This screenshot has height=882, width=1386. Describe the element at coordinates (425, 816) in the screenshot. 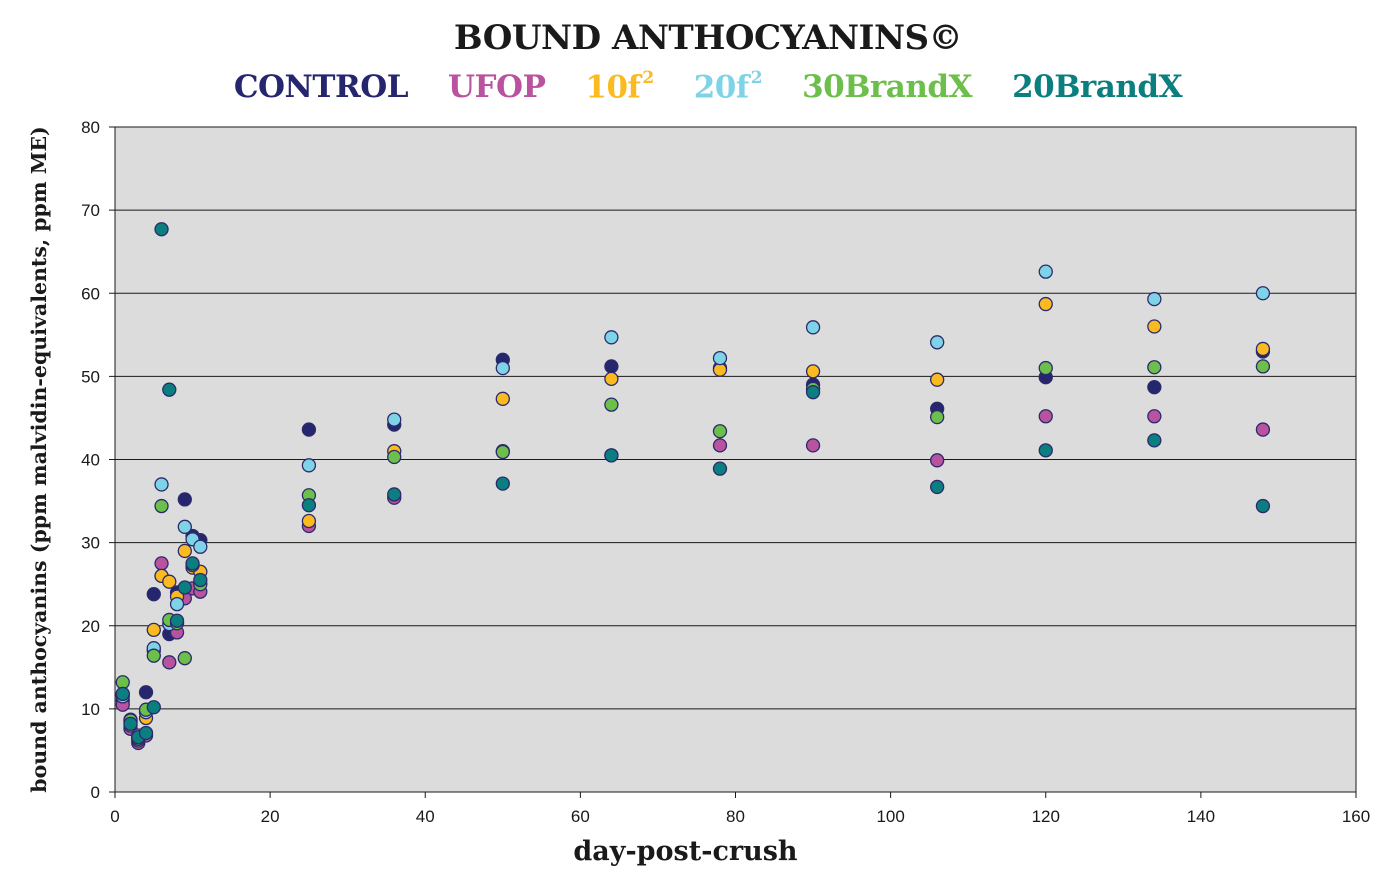

I see `x-tick-label: 40` at that location.